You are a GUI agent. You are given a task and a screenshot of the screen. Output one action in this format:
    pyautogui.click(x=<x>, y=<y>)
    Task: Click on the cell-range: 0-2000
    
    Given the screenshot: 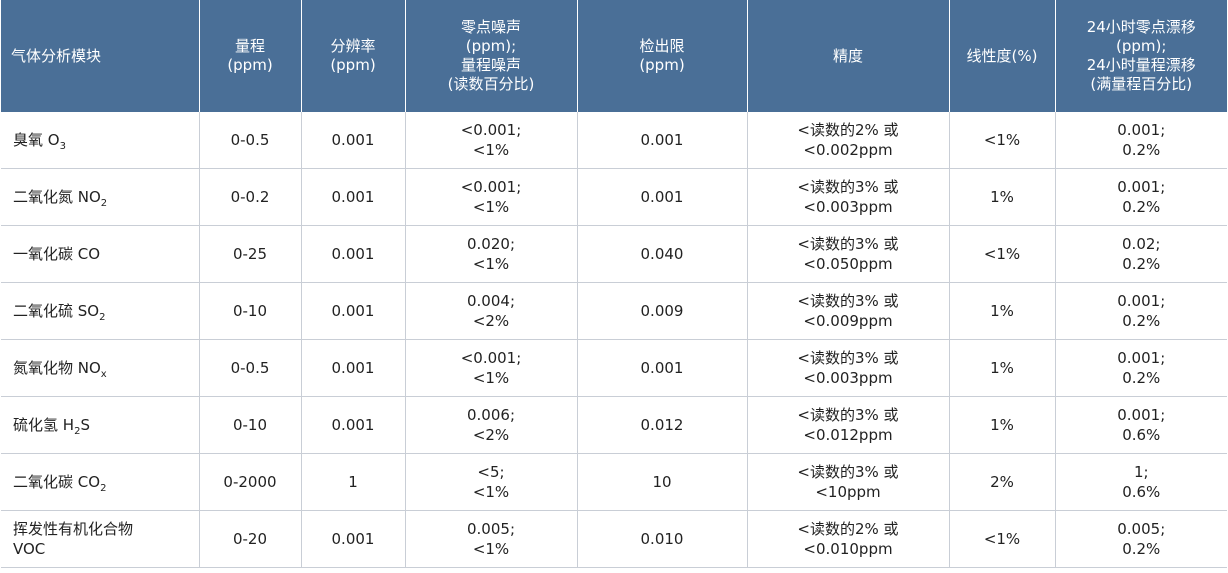 What is the action you would take?
    pyautogui.click(x=250, y=482)
    